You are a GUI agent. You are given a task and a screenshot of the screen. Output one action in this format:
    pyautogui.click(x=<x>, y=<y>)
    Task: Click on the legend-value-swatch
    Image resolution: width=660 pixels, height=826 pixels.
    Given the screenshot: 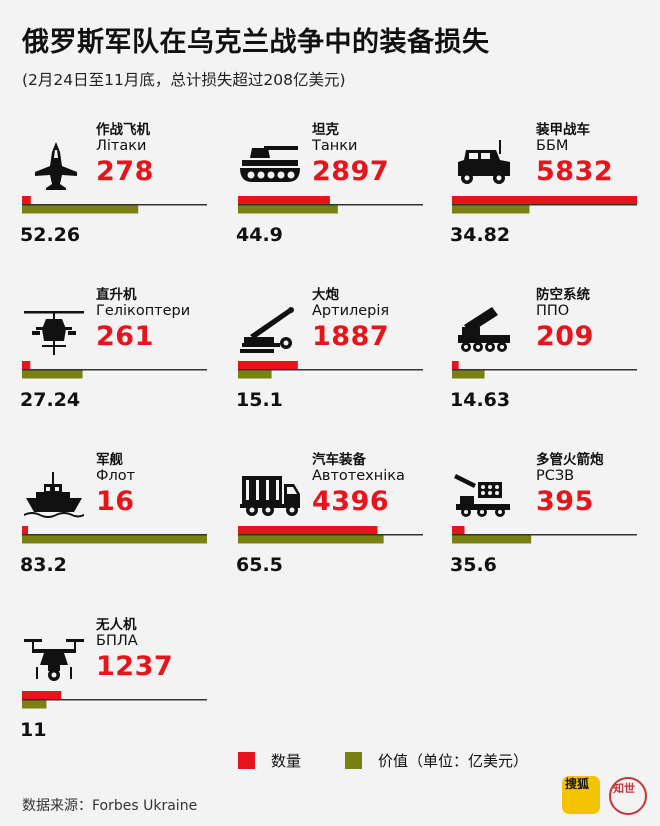 What is the action you would take?
    pyautogui.click(x=353, y=760)
    